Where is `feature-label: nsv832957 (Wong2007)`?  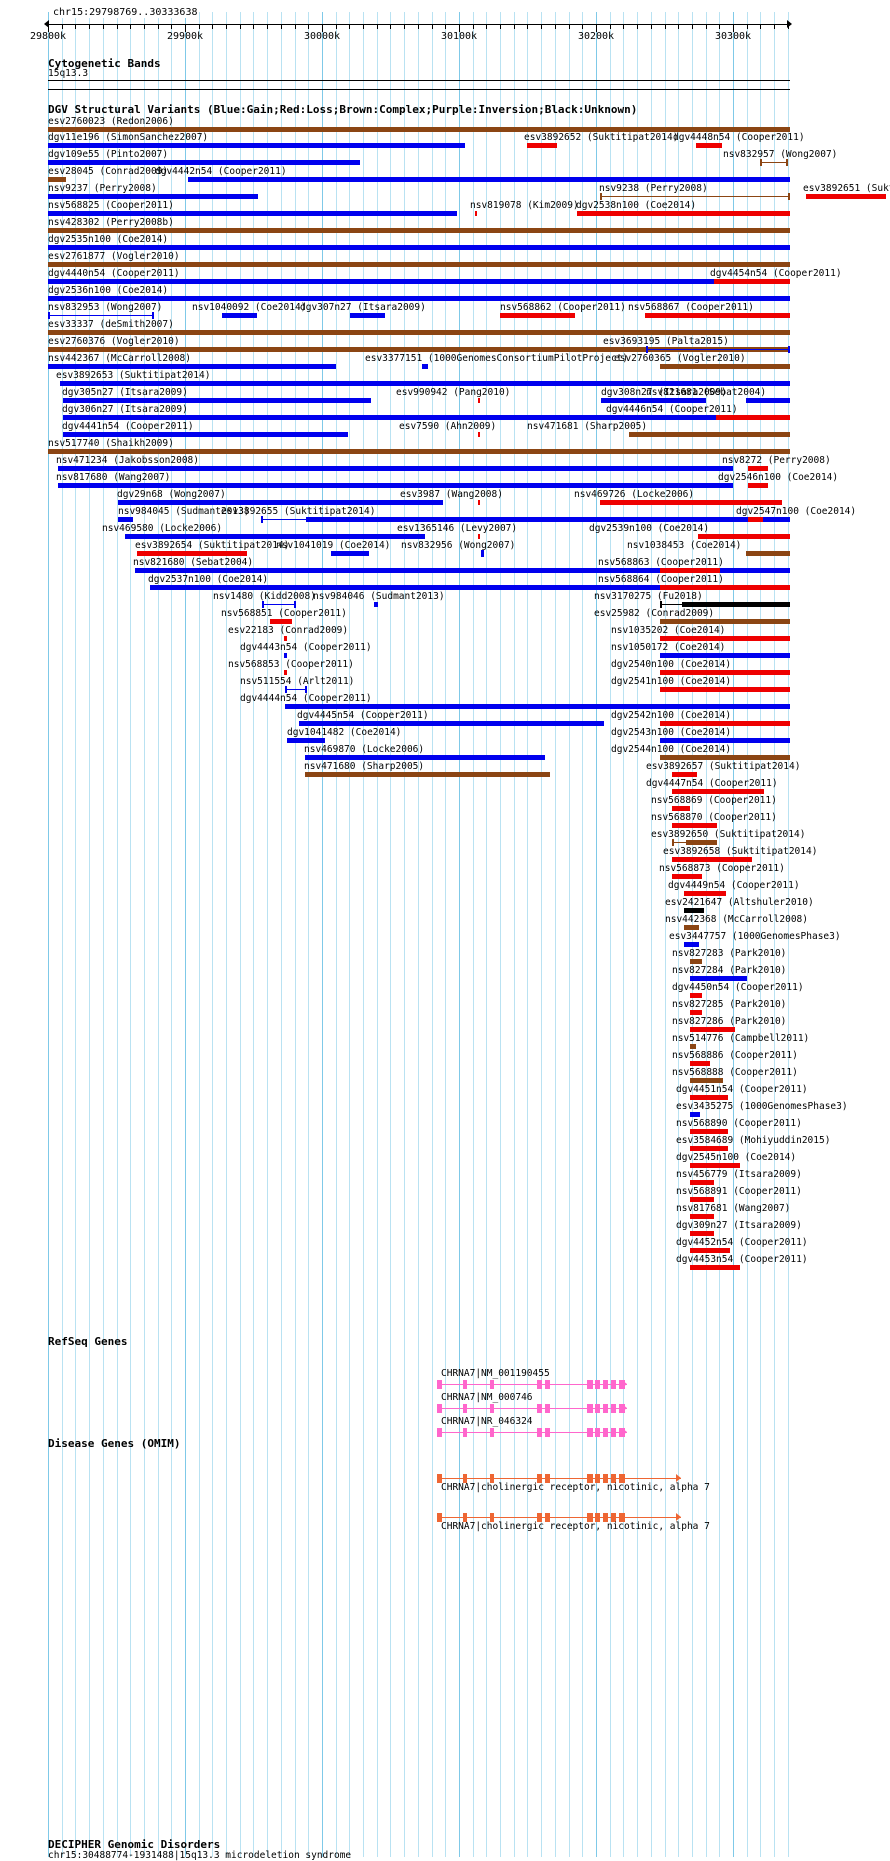
feature-label: nsv832957 (Wong2007) is located at coordinates (780, 154).